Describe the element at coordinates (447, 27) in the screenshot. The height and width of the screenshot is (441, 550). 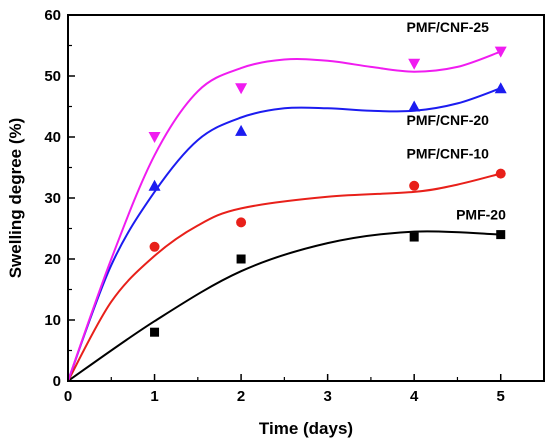
I see `series-label-pmf-cnf-25: PMF/CNF-25` at that location.